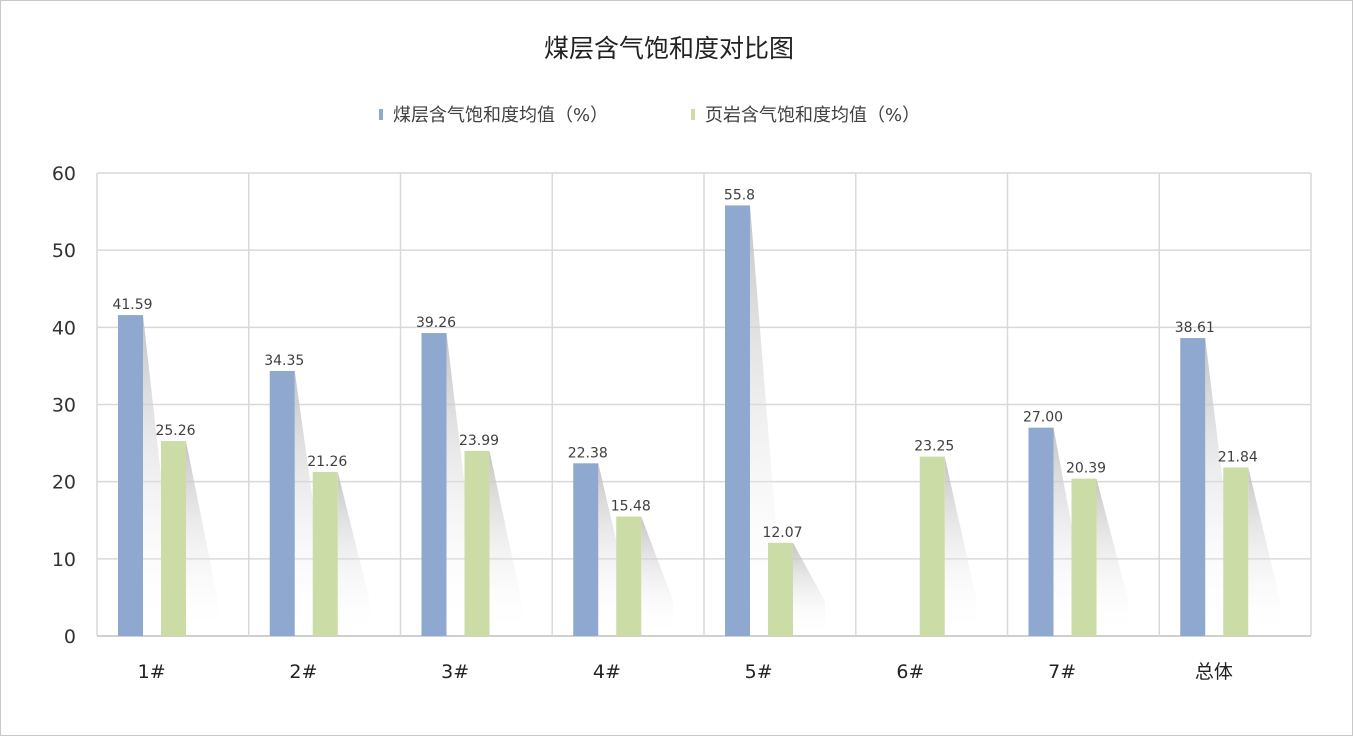 Image resolution: width=1353 pixels, height=741 pixels. Describe the element at coordinates (669, 48) in the screenshot. I see `chart-title: 煤层含气饱和度对比图` at that location.